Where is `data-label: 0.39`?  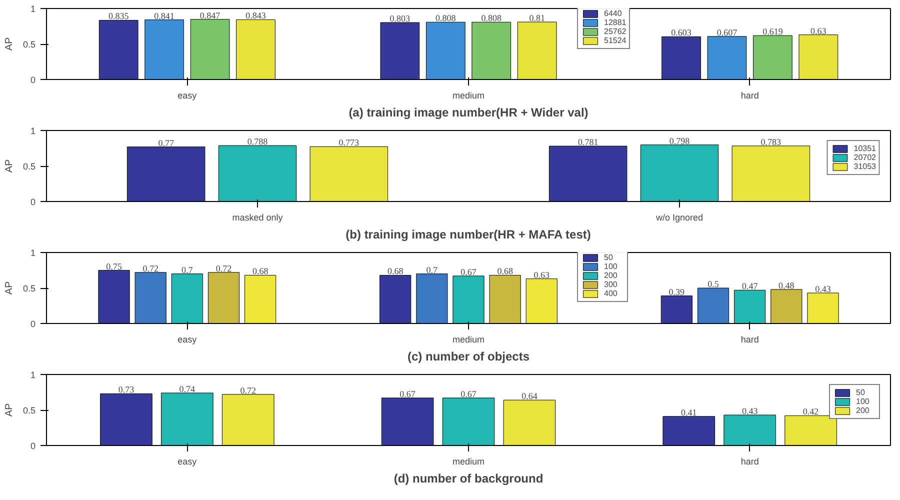 data-label: 0.39 is located at coordinates (677, 291).